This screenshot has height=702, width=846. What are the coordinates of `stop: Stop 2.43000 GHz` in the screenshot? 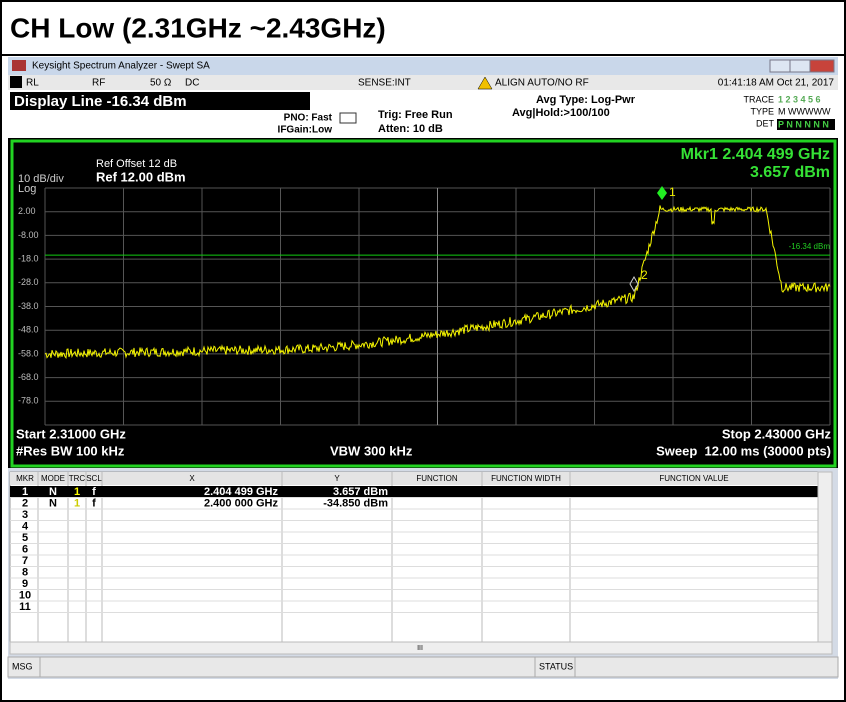 It's located at (777, 433).